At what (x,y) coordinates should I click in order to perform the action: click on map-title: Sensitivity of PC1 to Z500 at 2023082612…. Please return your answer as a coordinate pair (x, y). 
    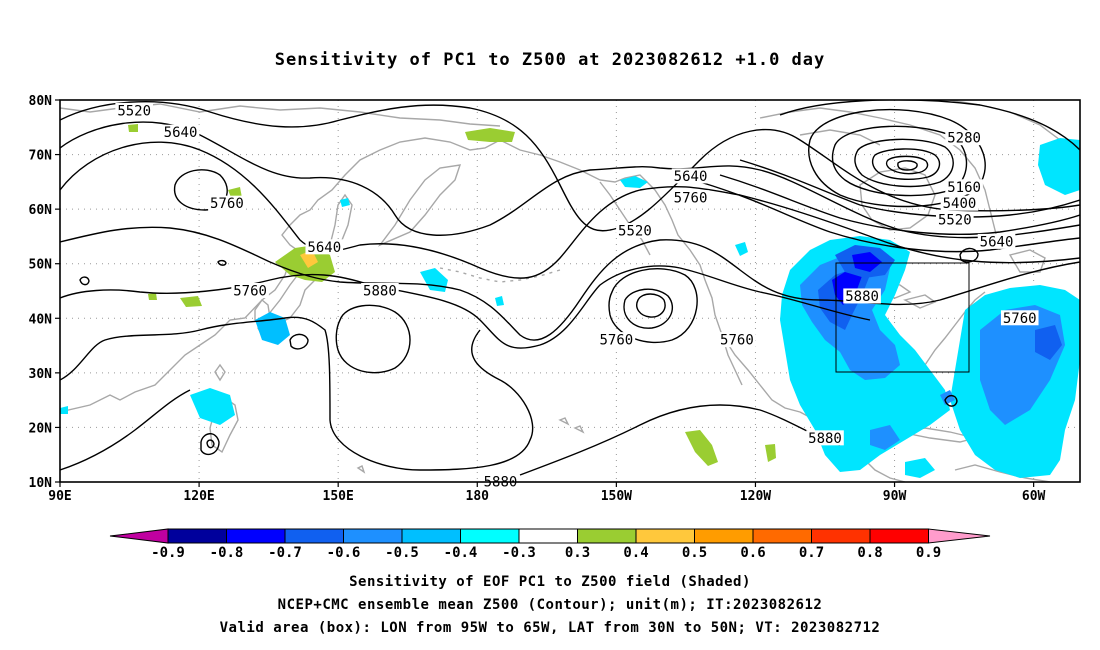
    Looking at the image, I should click on (550, 60).